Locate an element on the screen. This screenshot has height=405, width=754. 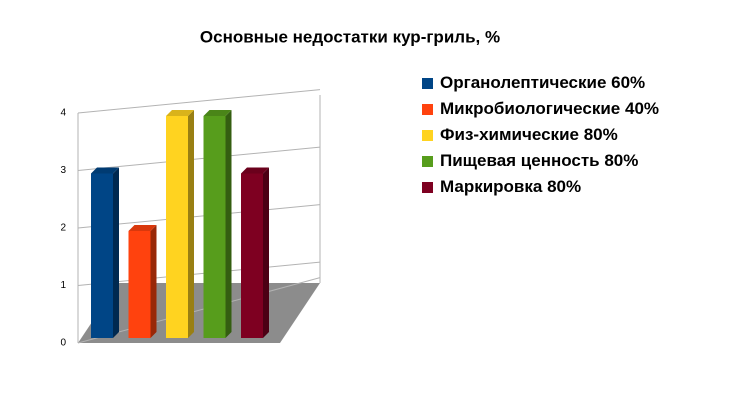
legend-label: Органолептические 60% is located at coordinates (543, 82).